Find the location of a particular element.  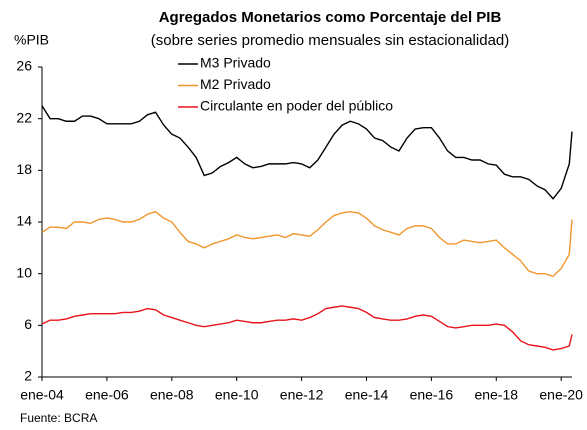

x-tick-label: ene-04 is located at coordinates (42, 395).